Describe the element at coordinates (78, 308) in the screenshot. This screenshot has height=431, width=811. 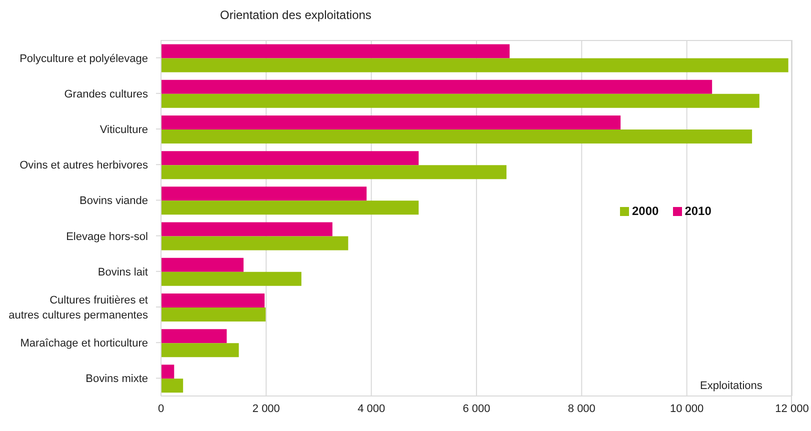
I see `y-tick-label: Cultures fruitières et autres cultures permanentes` at that location.